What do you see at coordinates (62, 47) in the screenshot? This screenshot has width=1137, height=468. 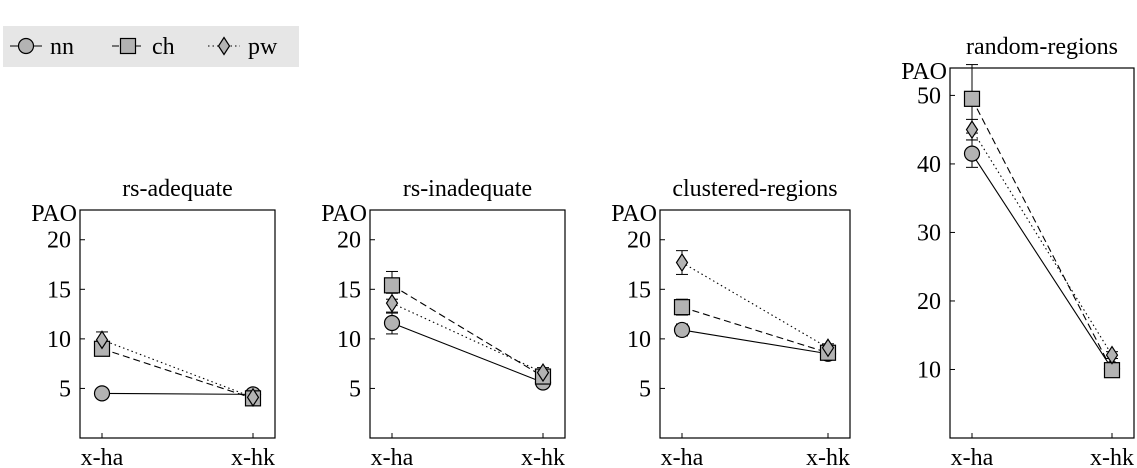 I see `legend-label-nn: nn` at bounding box center [62, 47].